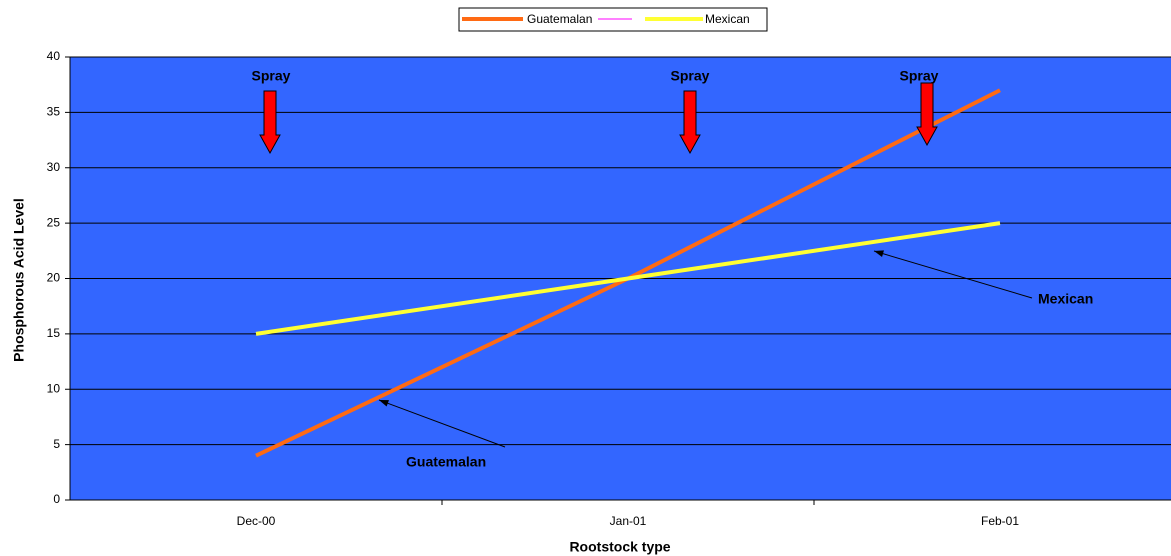  I want to click on y-tick-label: 15, so click(54, 333).